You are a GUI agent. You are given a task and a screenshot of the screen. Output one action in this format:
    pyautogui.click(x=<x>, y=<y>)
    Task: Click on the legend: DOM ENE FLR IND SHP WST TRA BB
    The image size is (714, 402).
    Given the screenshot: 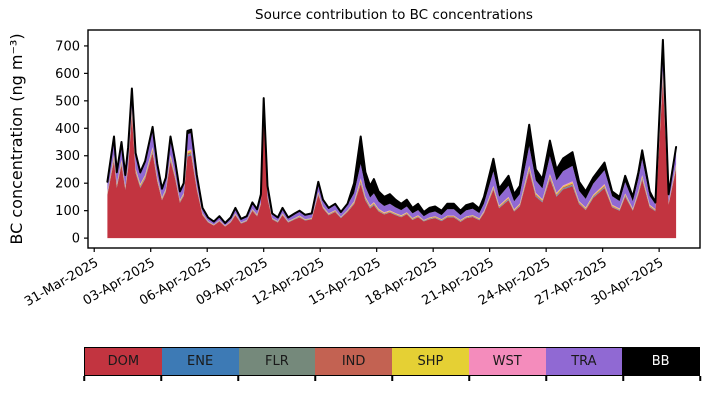 What is the action you would take?
    pyautogui.click(x=392, y=364)
    